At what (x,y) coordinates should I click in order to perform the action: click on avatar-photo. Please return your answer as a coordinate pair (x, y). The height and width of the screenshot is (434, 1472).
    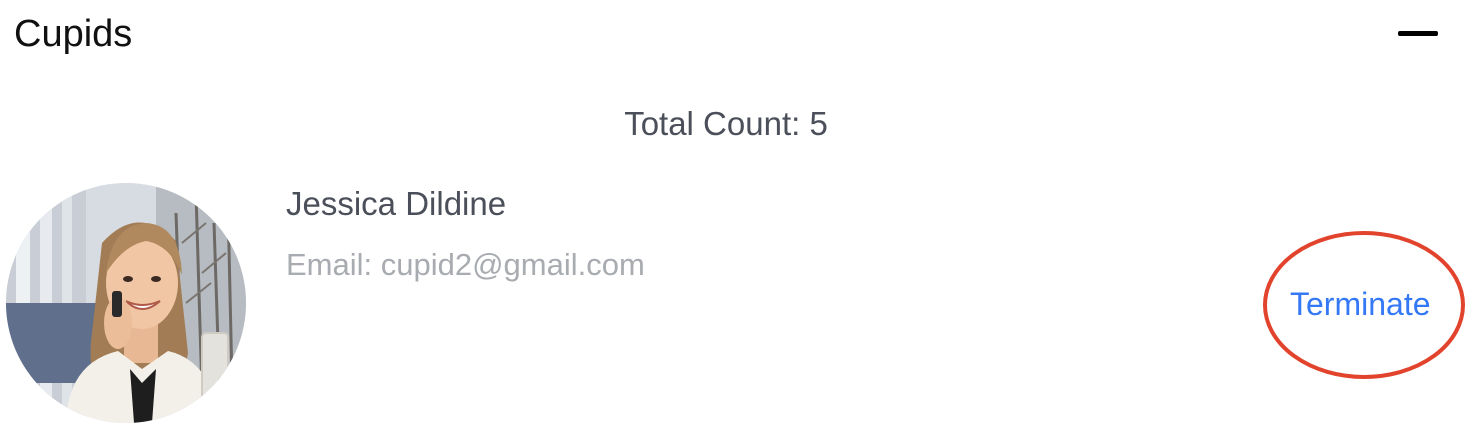
    Looking at the image, I should click on (126, 303).